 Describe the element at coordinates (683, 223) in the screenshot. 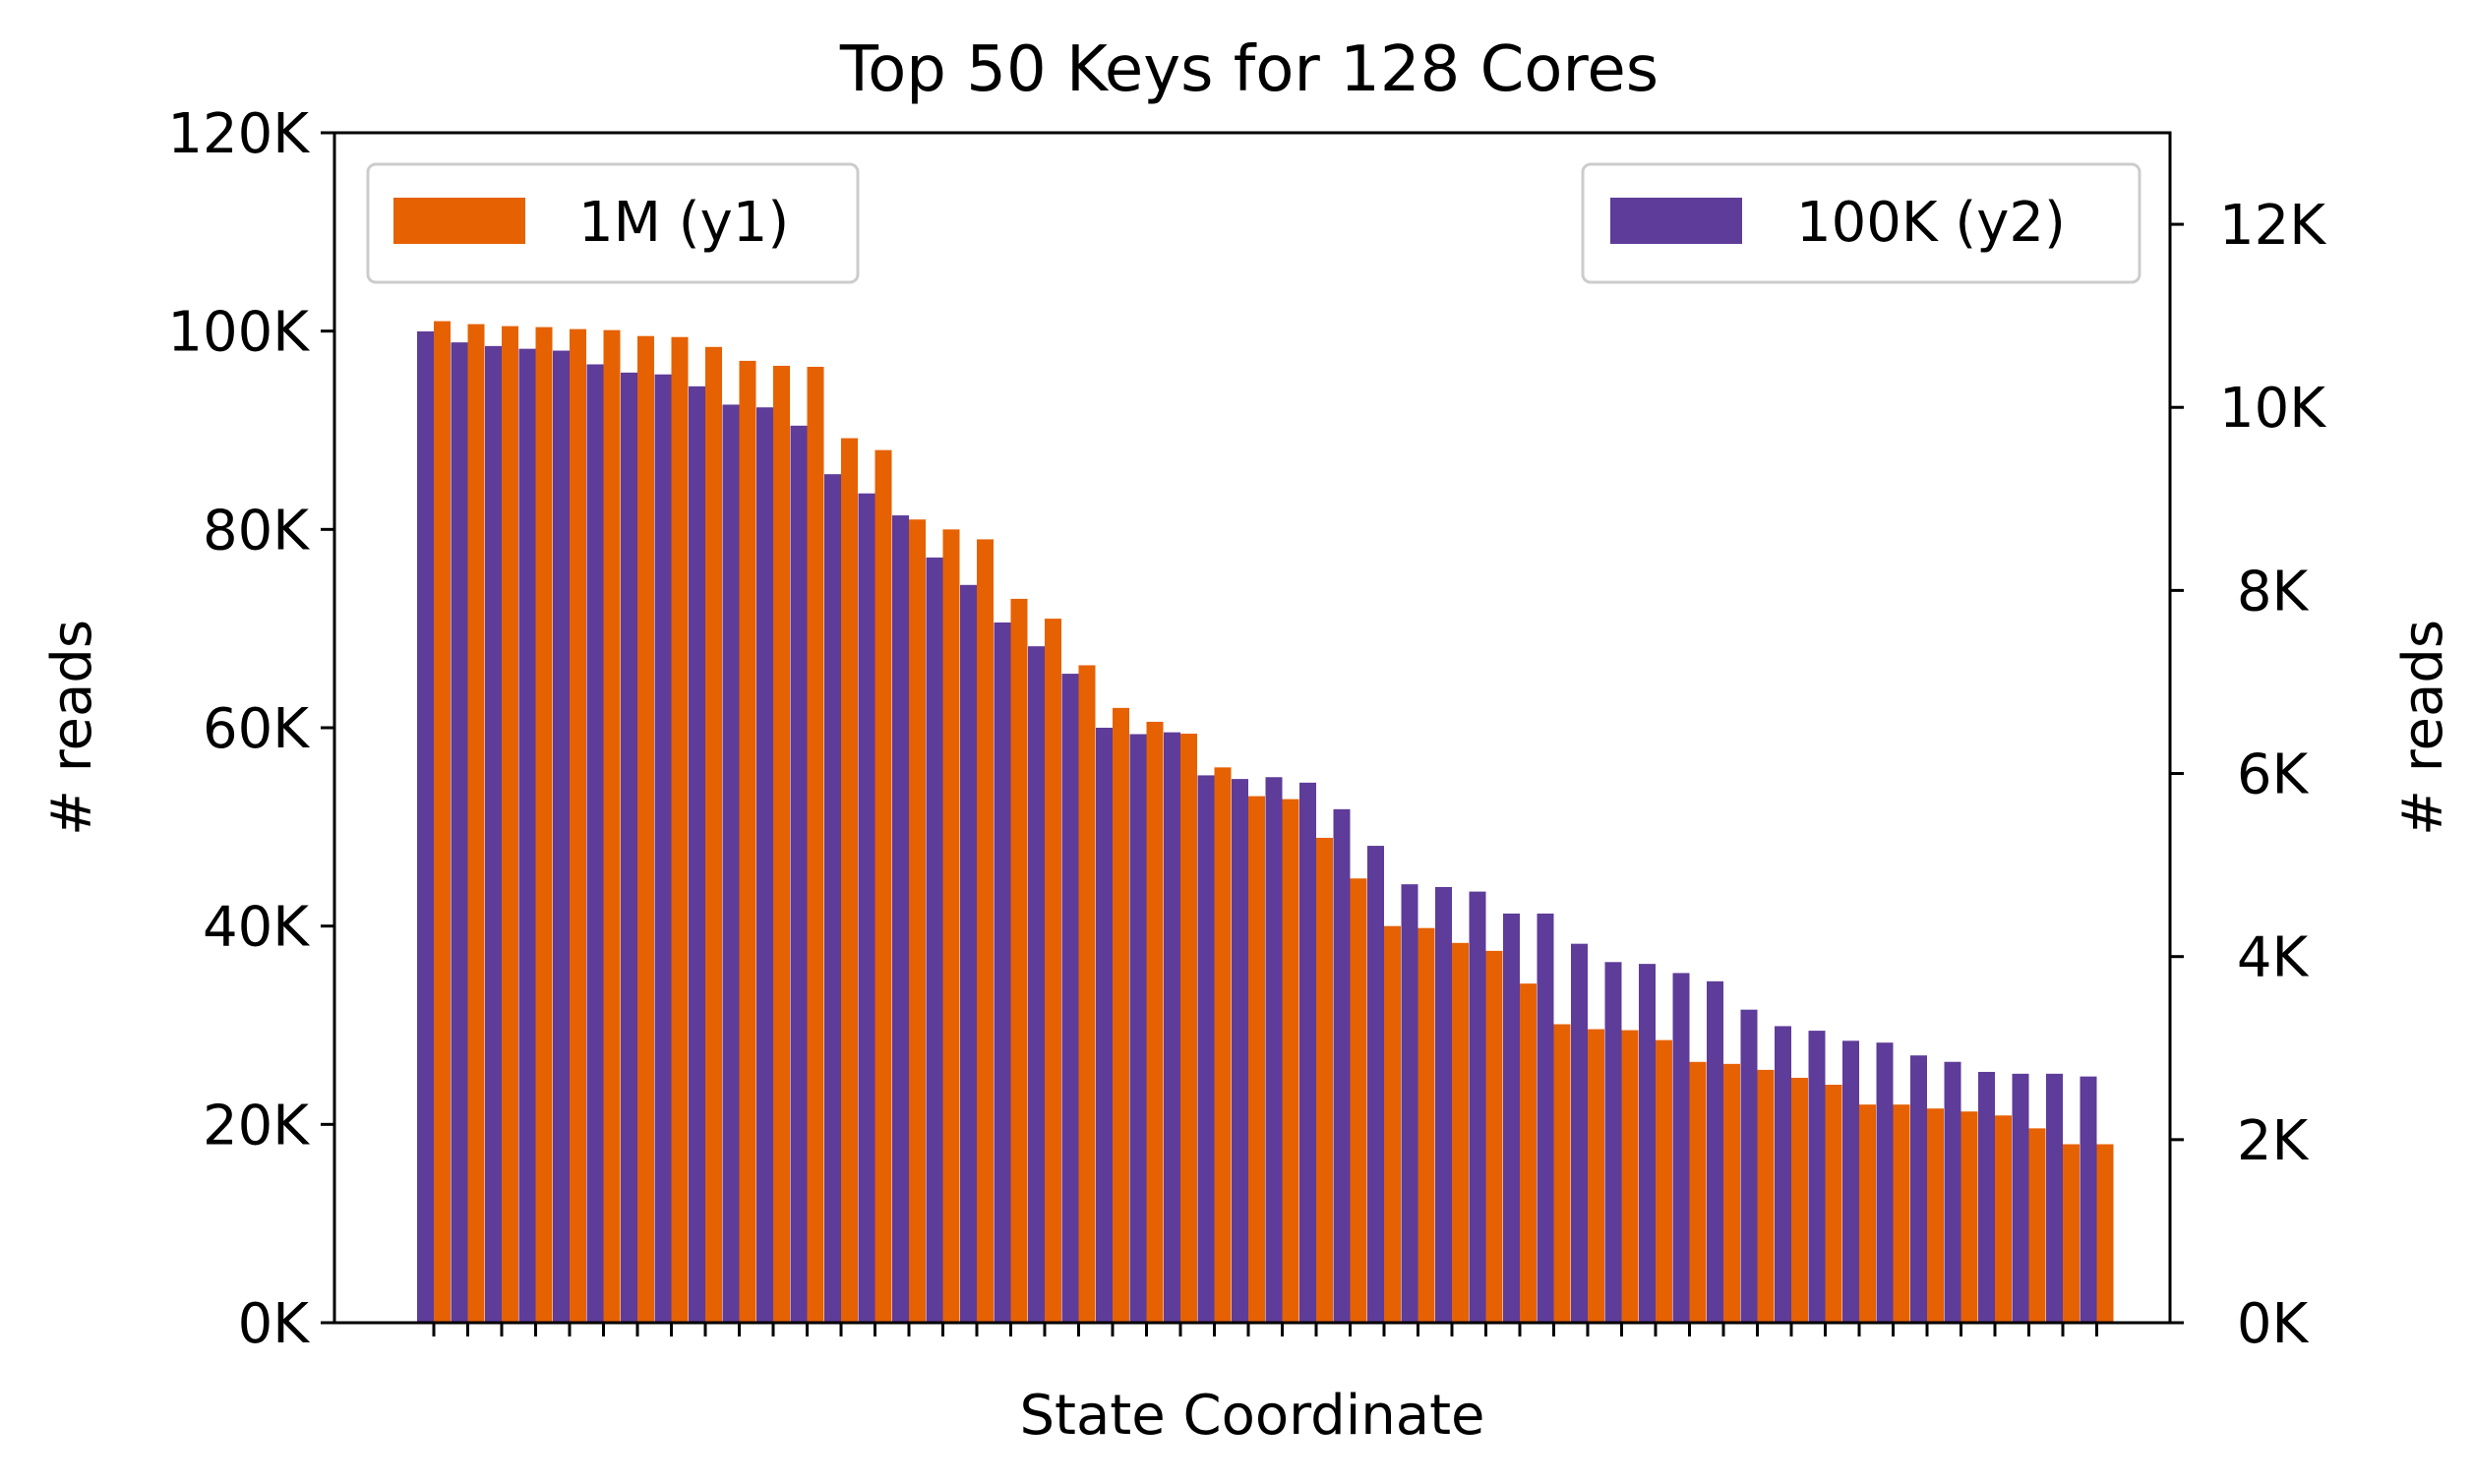

I see `legend-left-label: 1M (y1)` at that location.